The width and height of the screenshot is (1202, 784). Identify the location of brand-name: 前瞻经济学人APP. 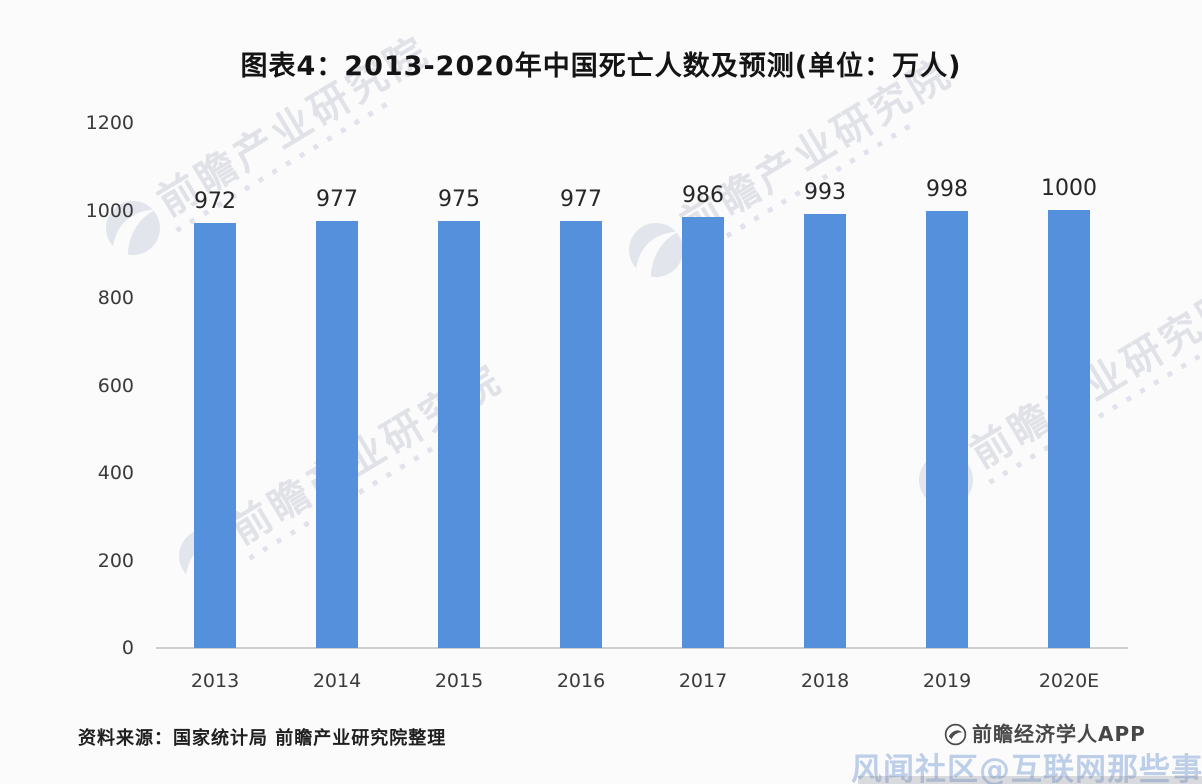
(1059, 734).